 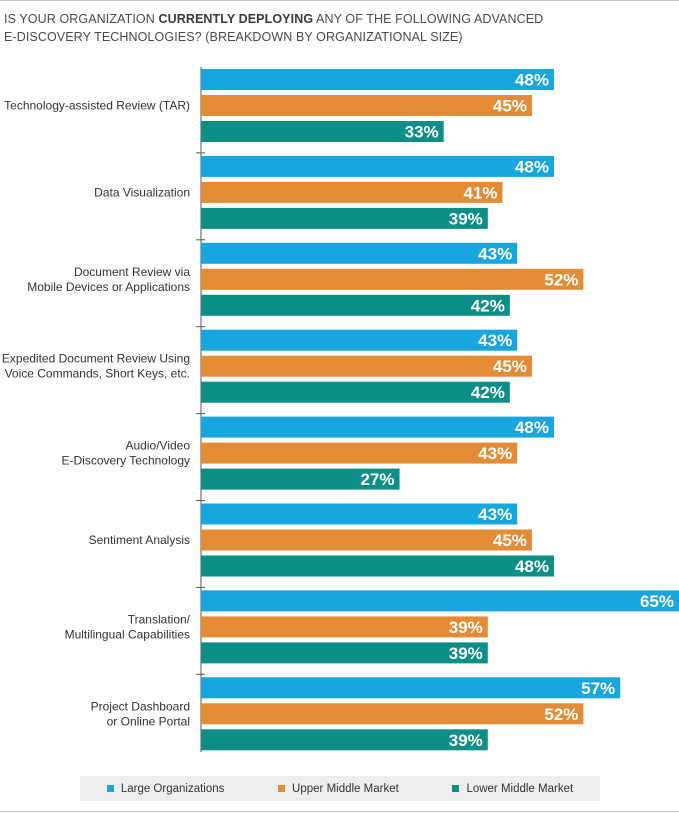 What do you see at coordinates (140, 706) in the screenshot?
I see `category-label: Project Dashboard` at bounding box center [140, 706].